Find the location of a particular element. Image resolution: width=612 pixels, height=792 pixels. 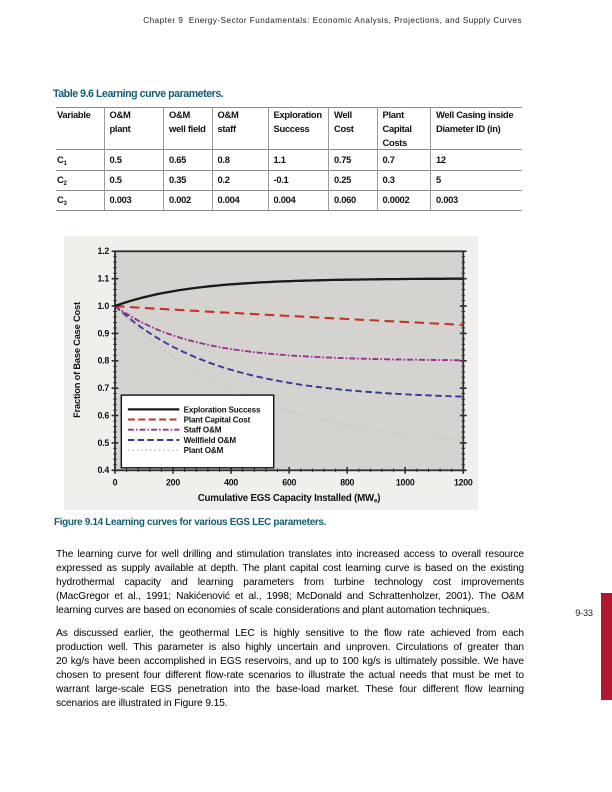

svg-text: Plant Capital Cost is located at coordinates (217, 420).